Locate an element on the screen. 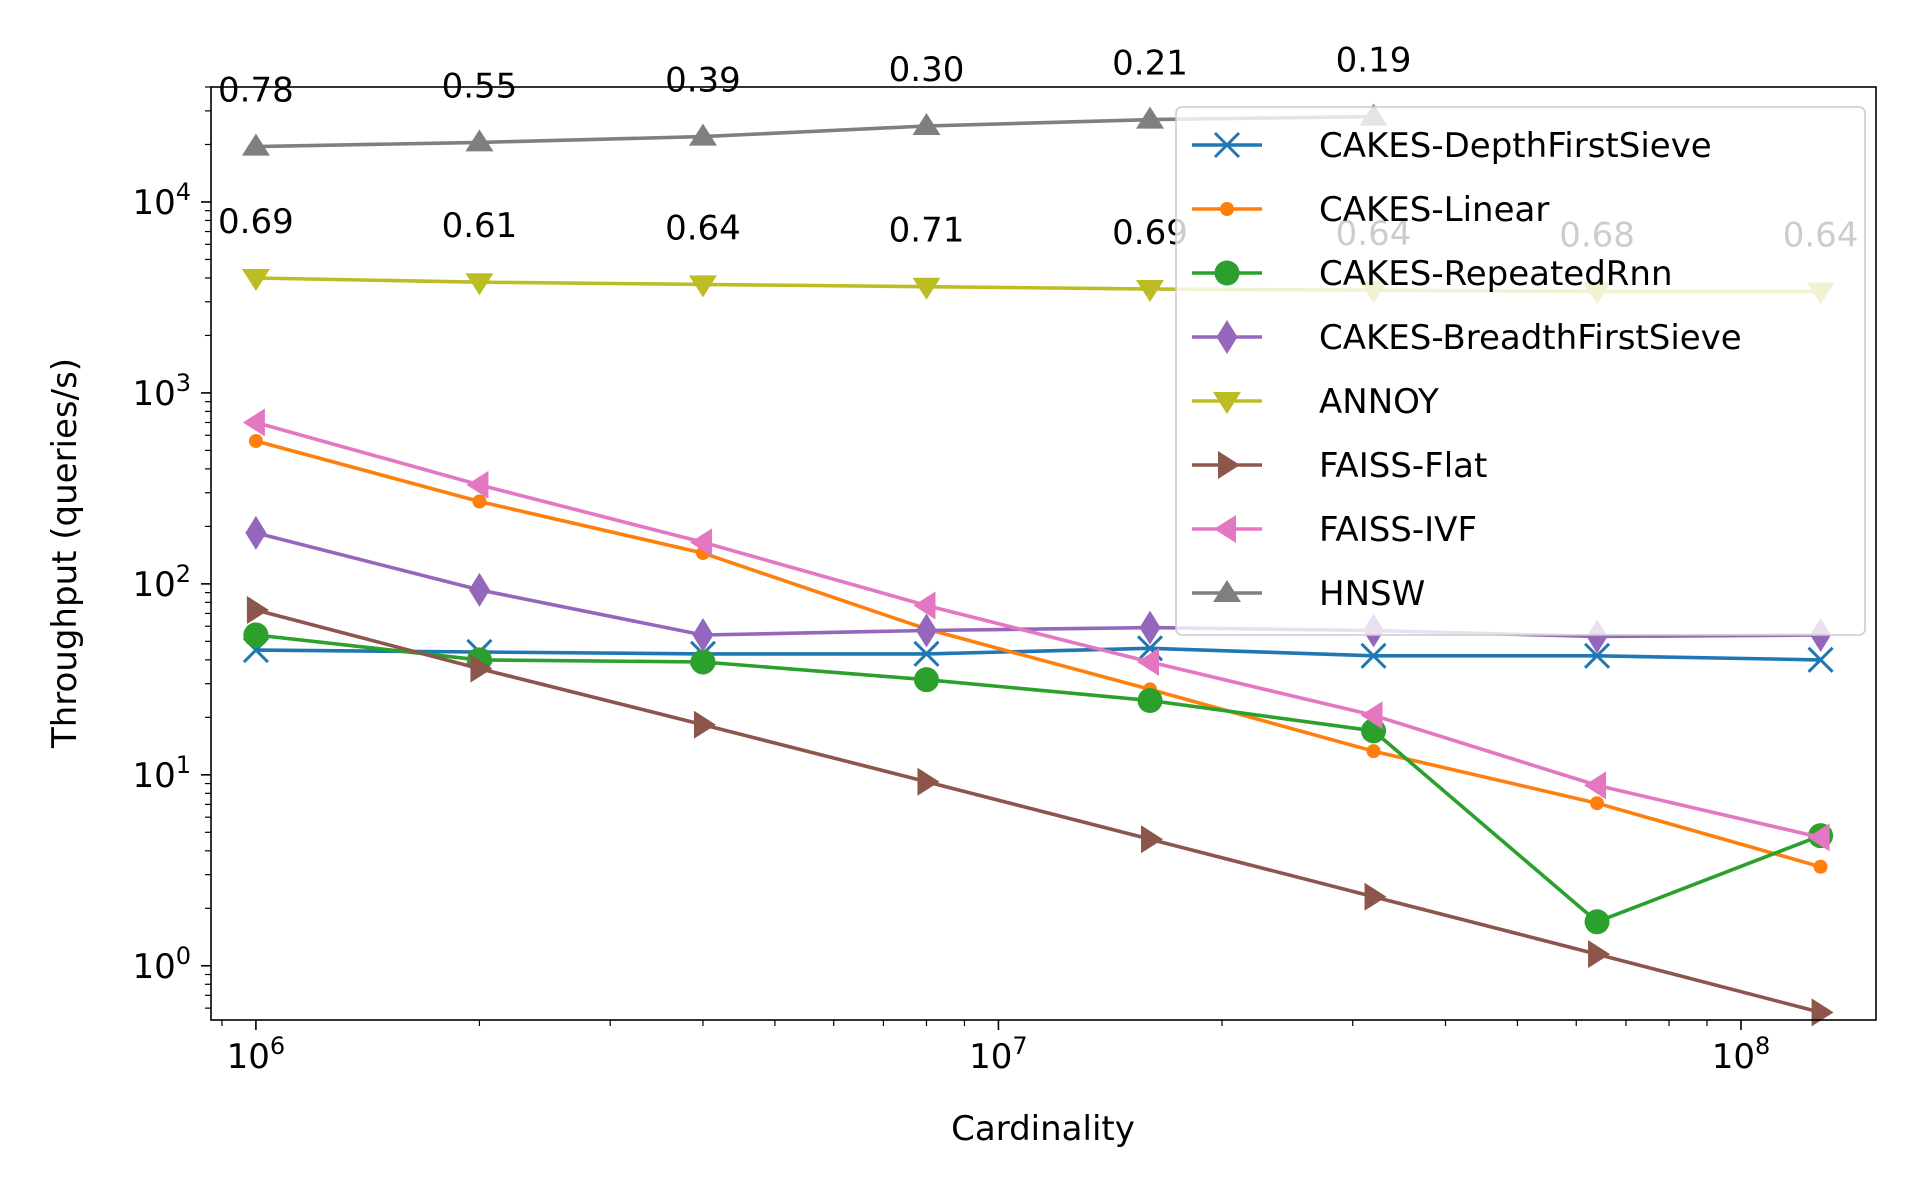  legend-label: CAKES-RepeatedRnn is located at coordinates (1496, 274).